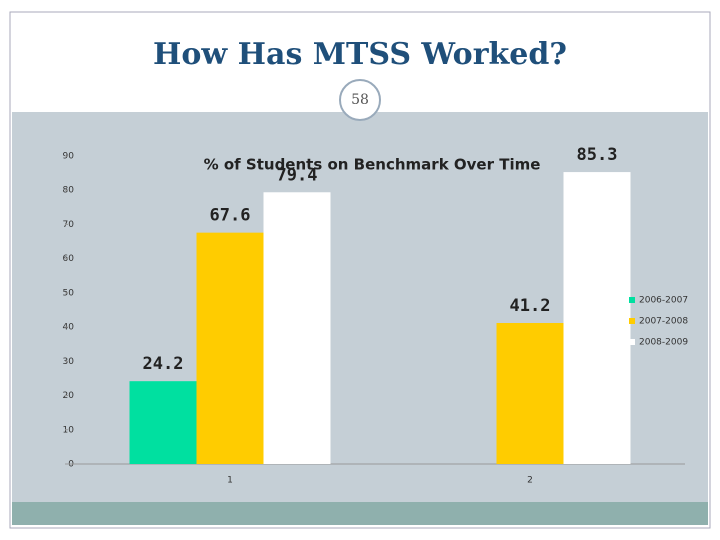 This screenshot has height=540, width=720. Describe the element at coordinates (372, 165) in the screenshot. I see `chart-title: % of Students on Benchmark Over Time` at that location.